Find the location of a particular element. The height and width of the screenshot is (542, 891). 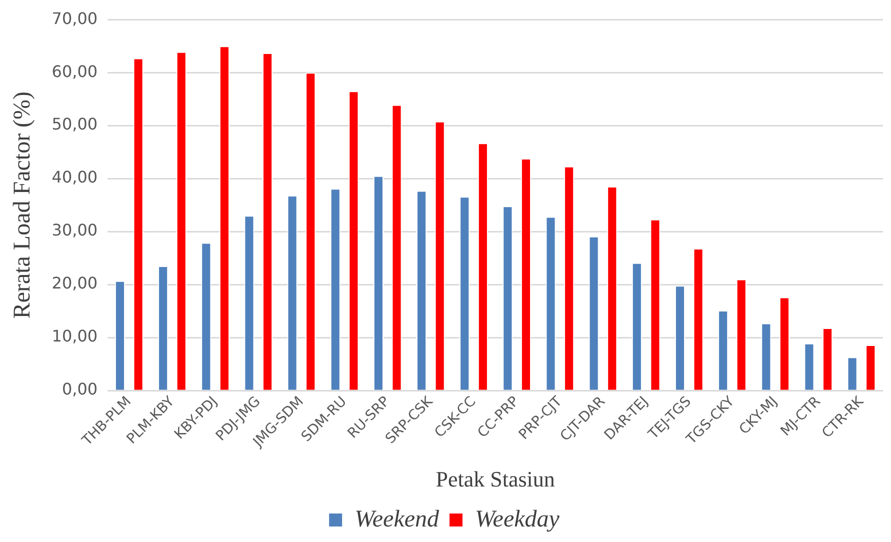

y-axis-title: Rerata Load Factor (%) is located at coordinates (23, 205).